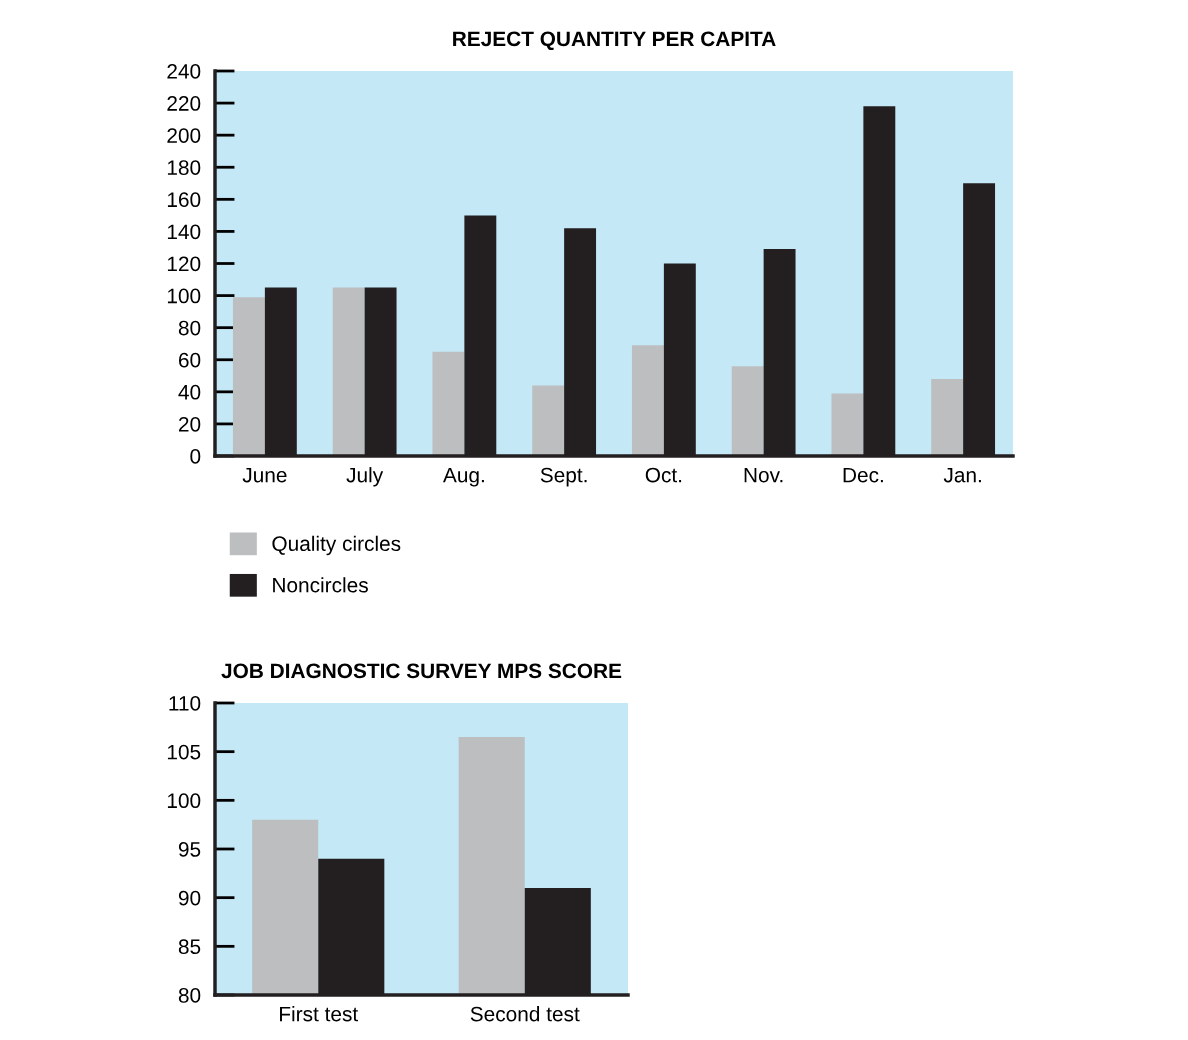 This screenshot has height=1040, width=1188. What do you see at coordinates (195, 456) in the screenshot?
I see `y-tick-label: 0` at bounding box center [195, 456].